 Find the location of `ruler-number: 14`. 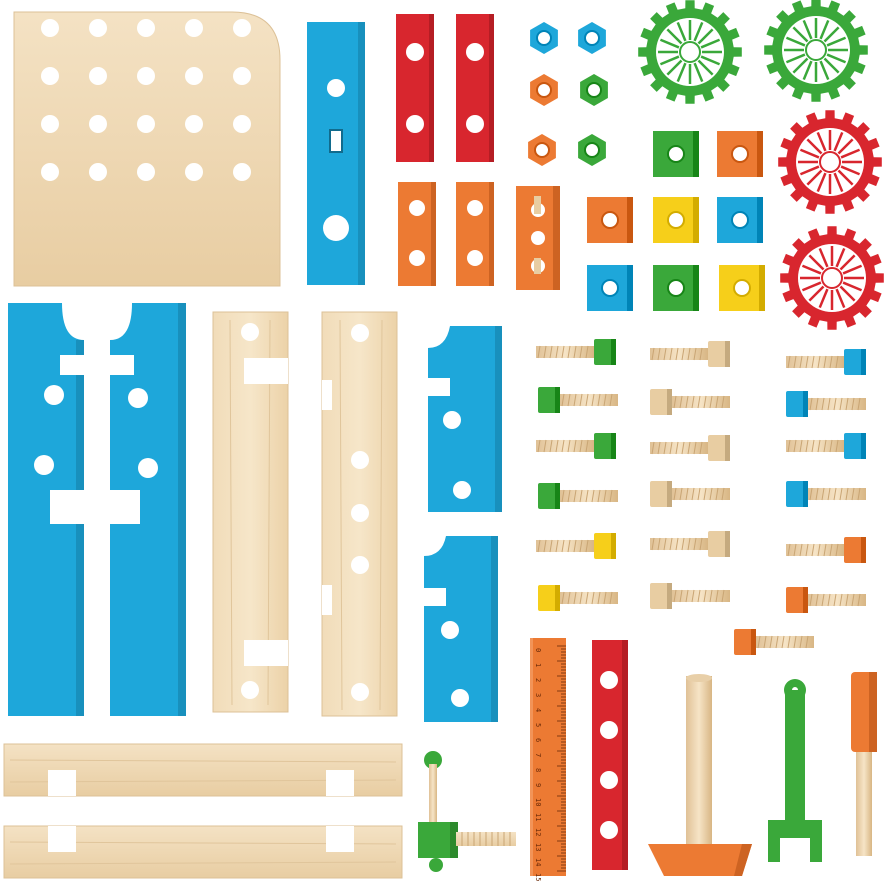

ruler-number: 14 is located at coordinates (538, 862).